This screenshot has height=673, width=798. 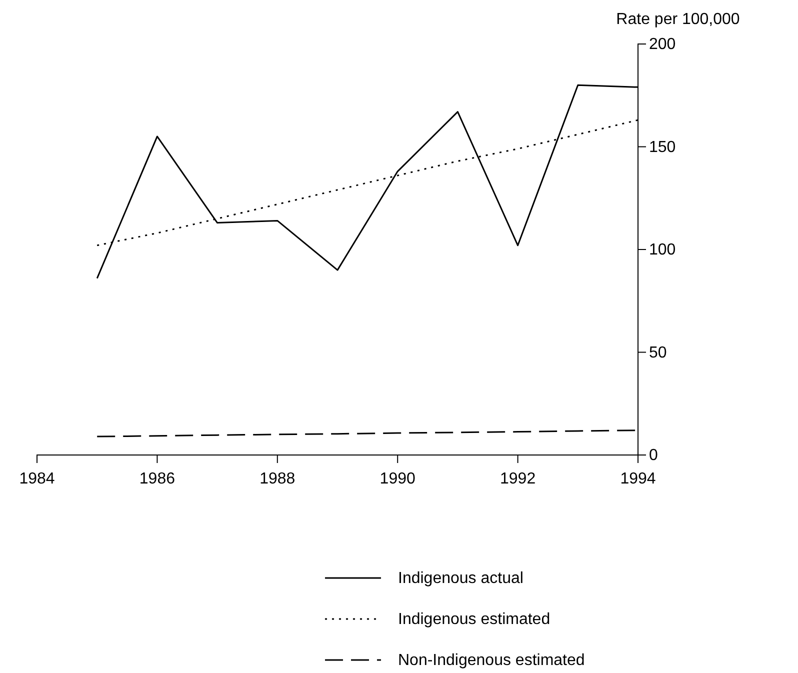 I want to click on x-tick-label: 1994, so click(x=638, y=479).